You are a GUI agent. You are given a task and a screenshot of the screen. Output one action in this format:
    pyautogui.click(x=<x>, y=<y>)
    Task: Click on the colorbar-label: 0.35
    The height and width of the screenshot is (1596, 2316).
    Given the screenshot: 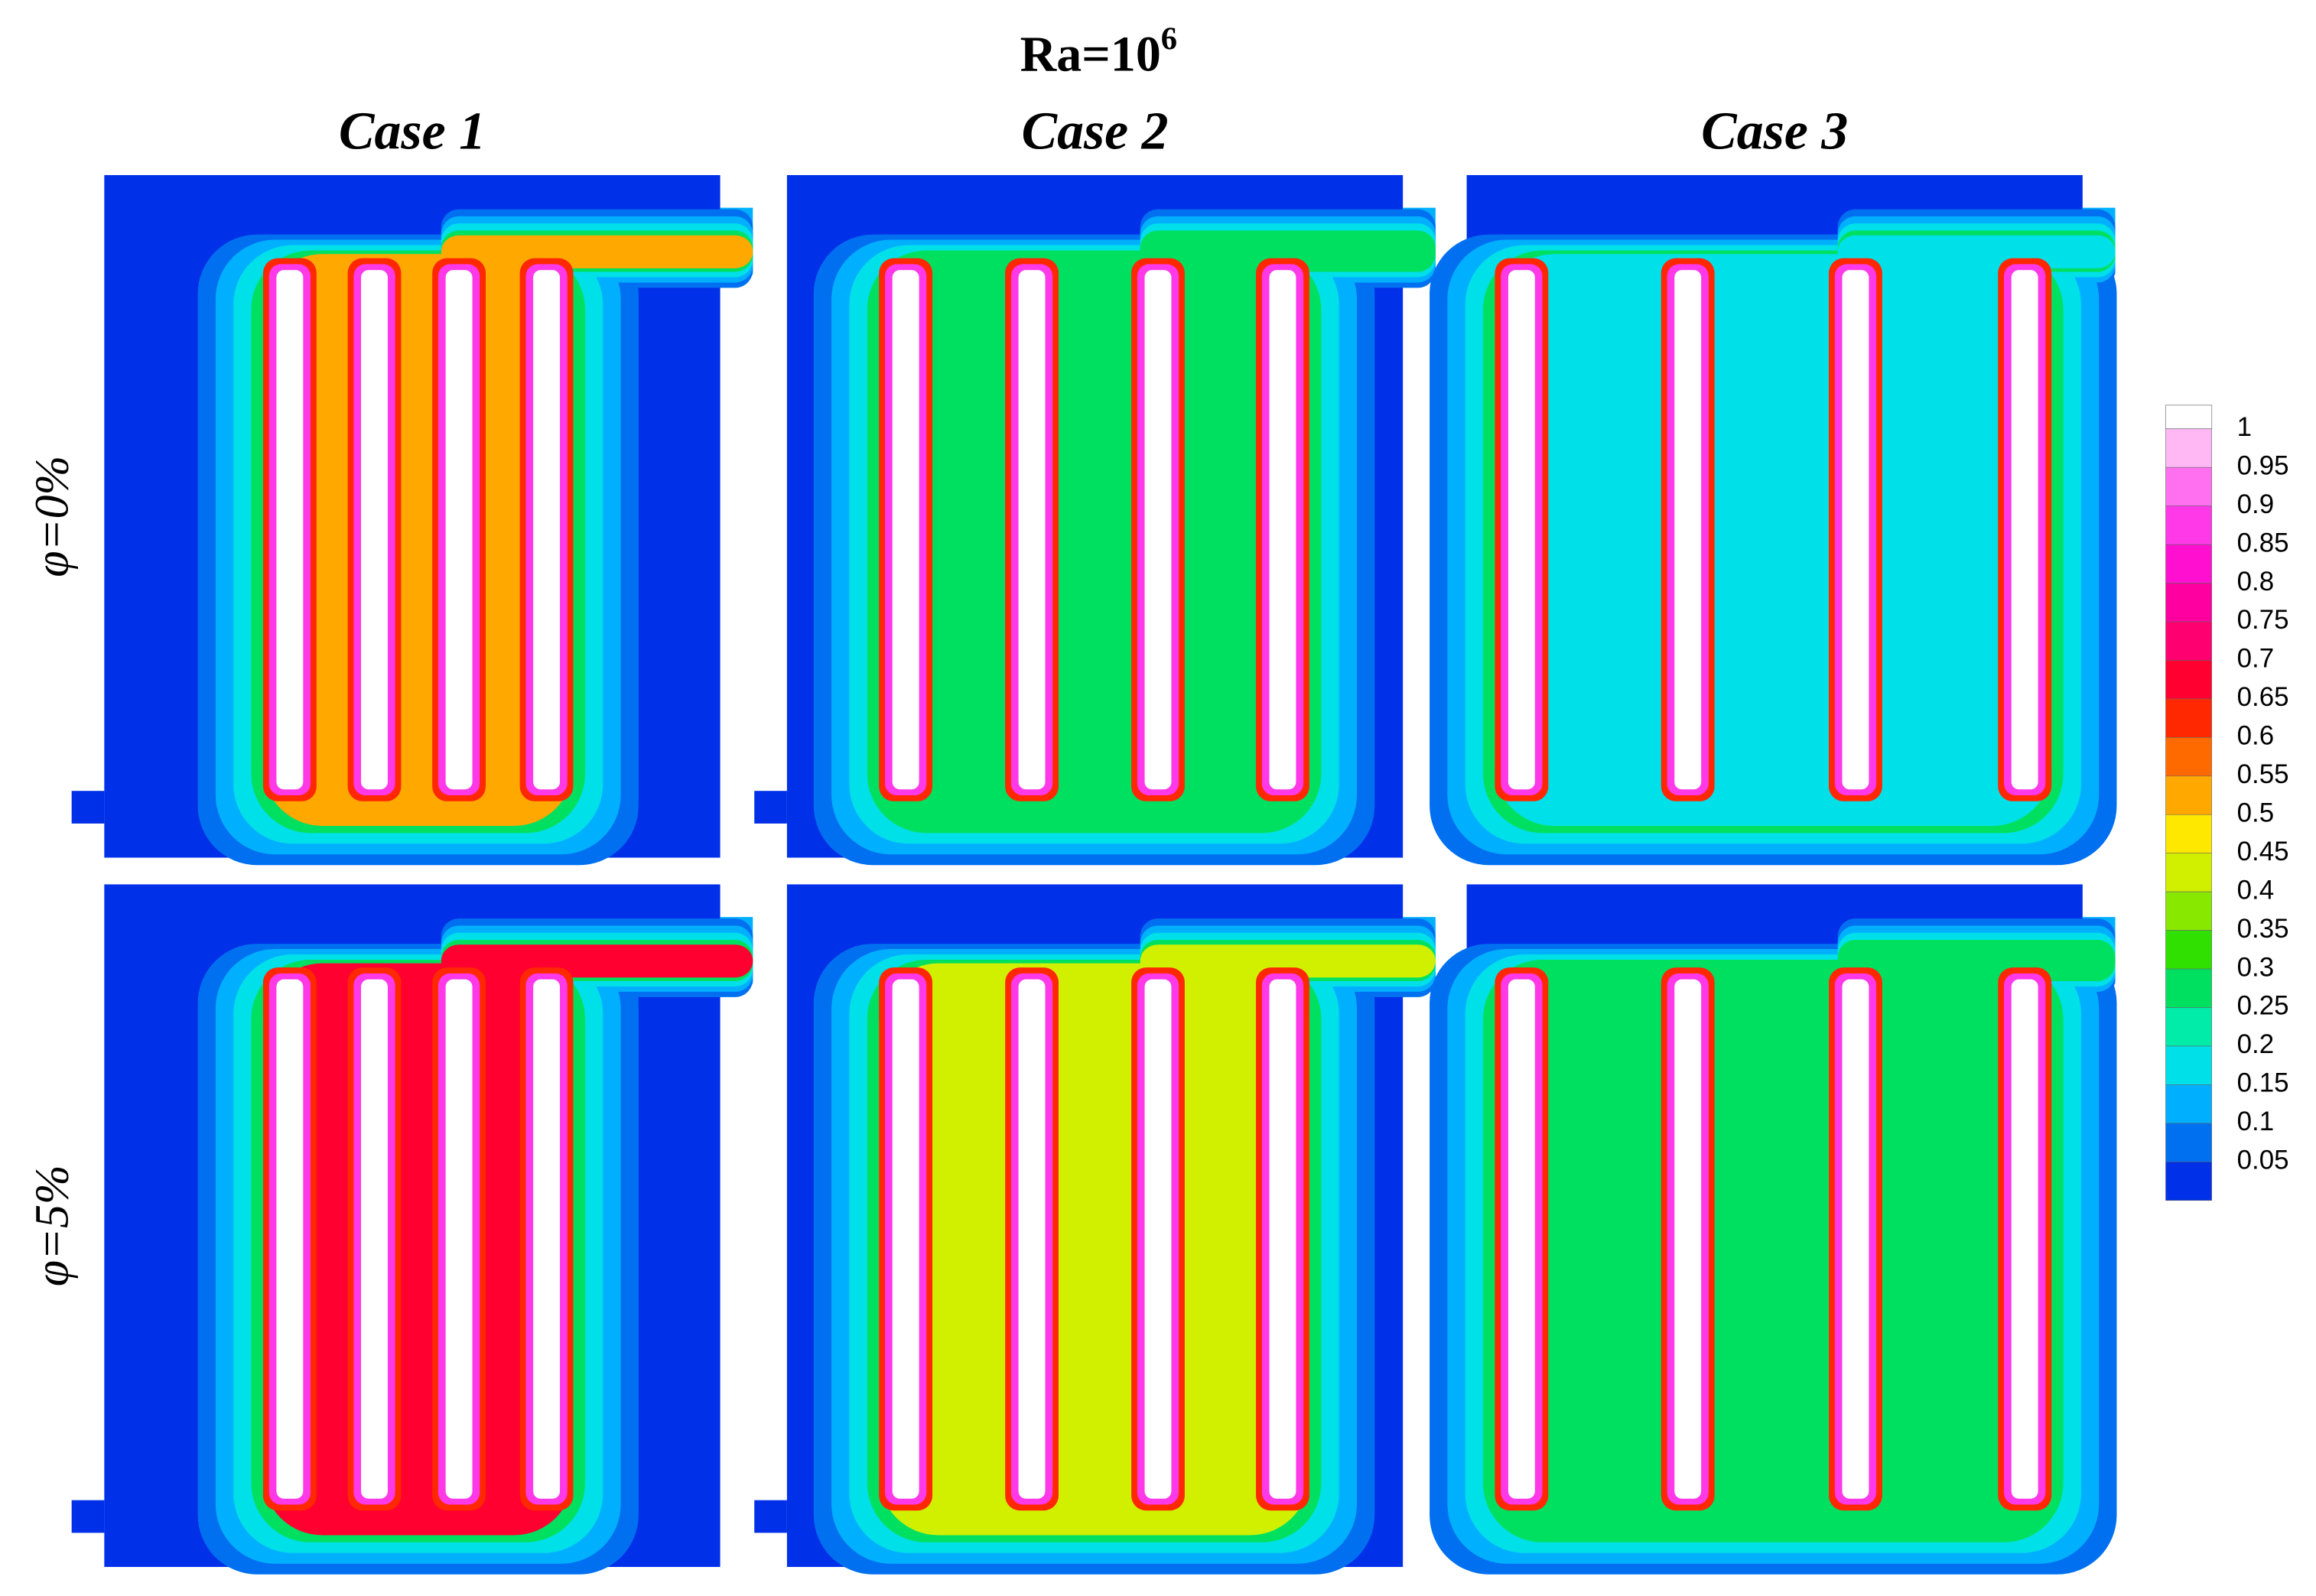 What is the action you would take?
    pyautogui.click(x=2263, y=929)
    